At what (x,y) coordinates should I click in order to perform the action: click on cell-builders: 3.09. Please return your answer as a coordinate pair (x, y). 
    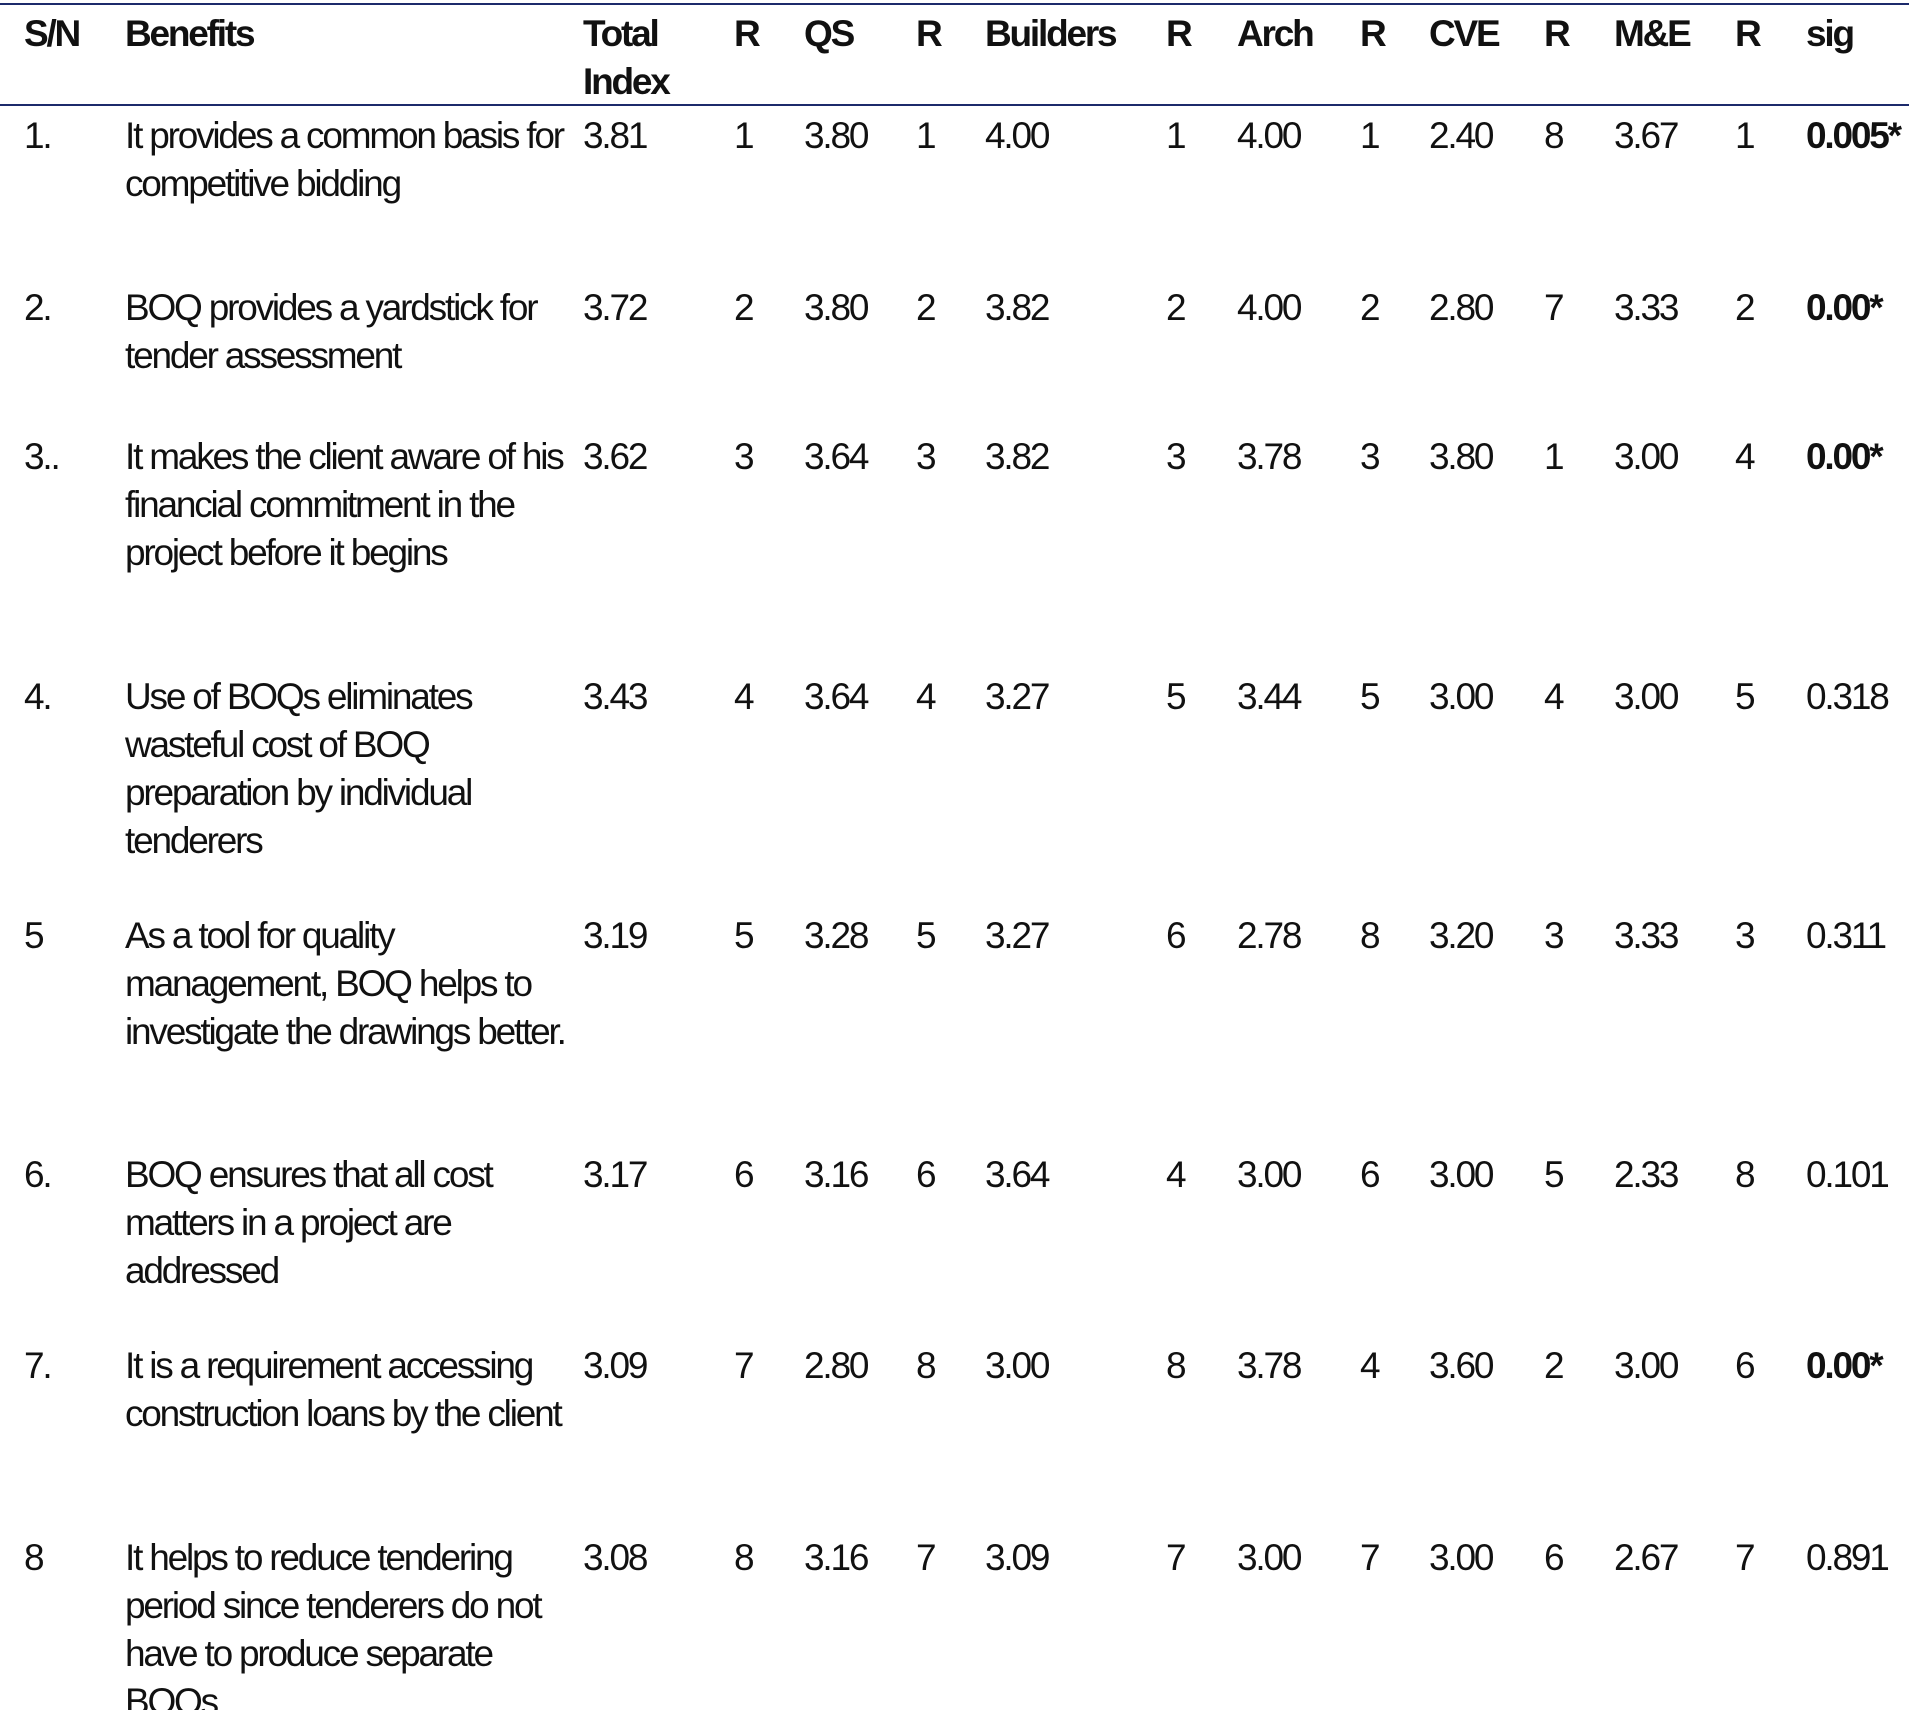
    Looking at the image, I should click on (1017, 1557).